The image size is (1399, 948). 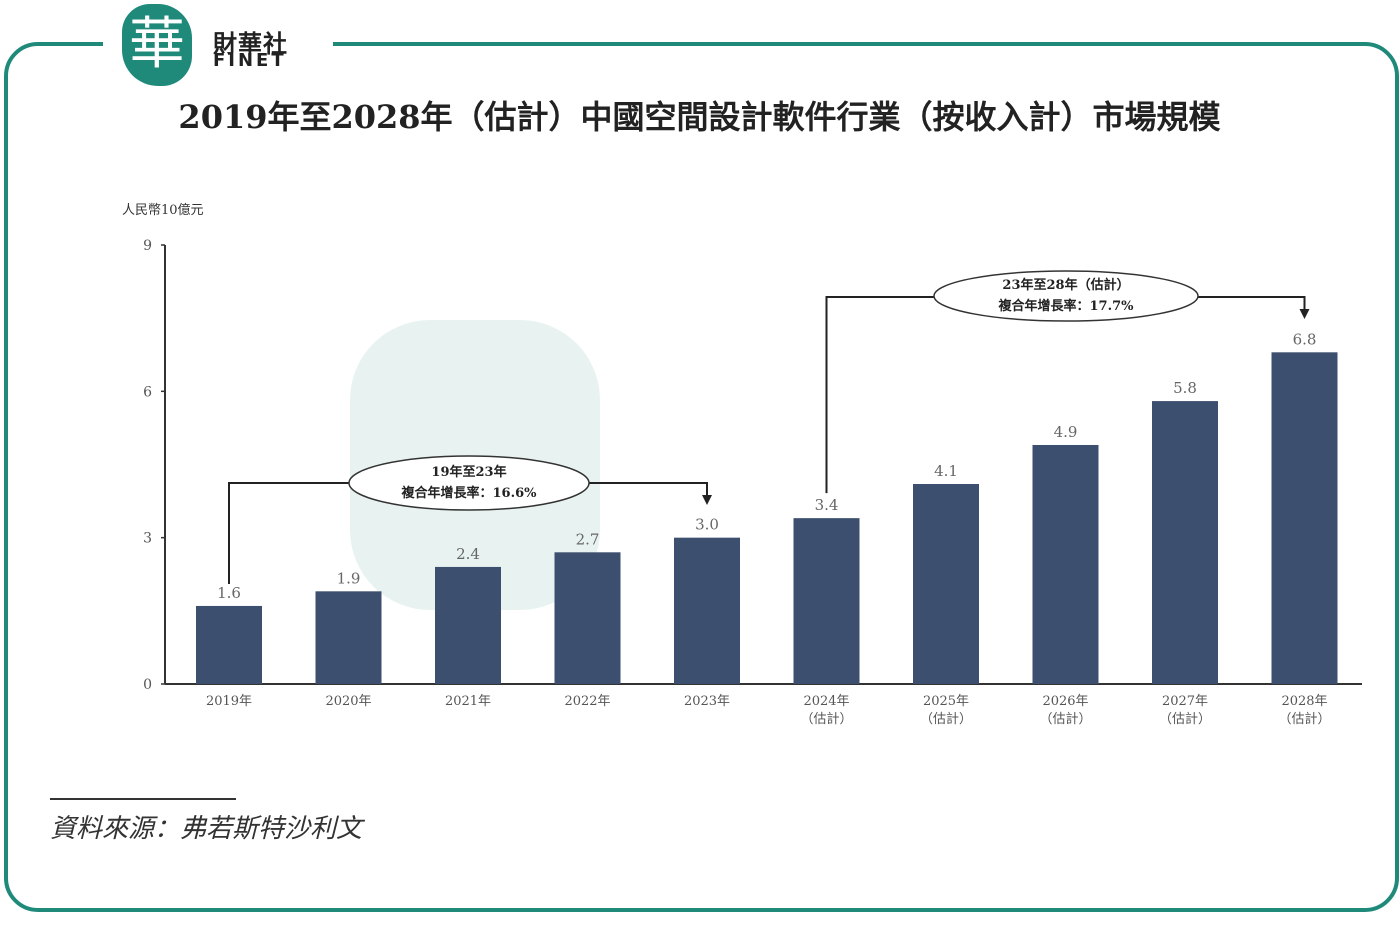 What do you see at coordinates (250, 44) in the screenshot?
I see `brand-name-cn: 財華社` at bounding box center [250, 44].